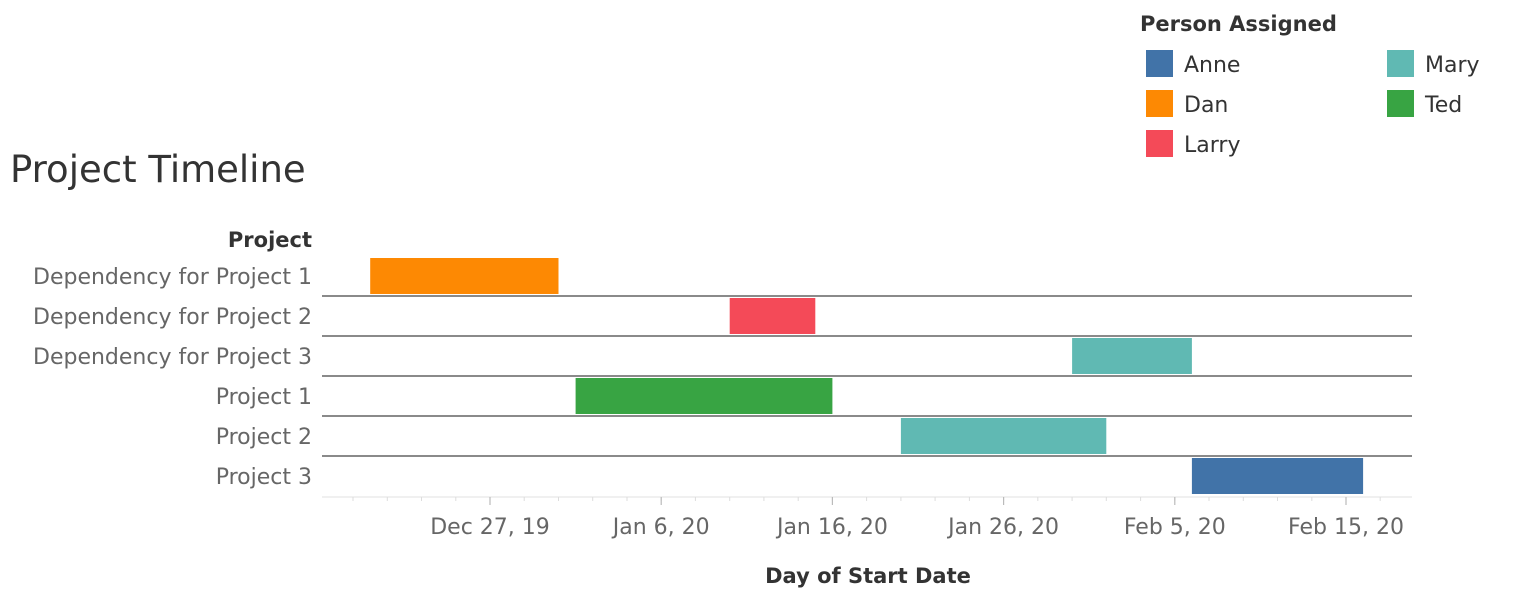 The height and width of the screenshot is (612, 1514). I want to click on legend-label-anne: Anne, so click(1212, 65).